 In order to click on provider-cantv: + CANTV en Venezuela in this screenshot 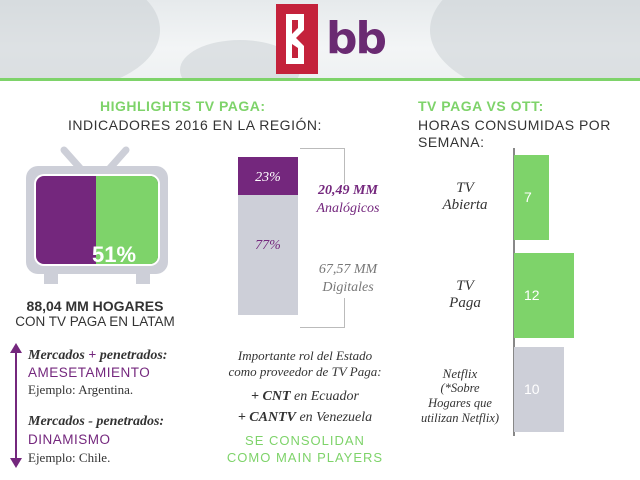, I will do `click(305, 418)`.